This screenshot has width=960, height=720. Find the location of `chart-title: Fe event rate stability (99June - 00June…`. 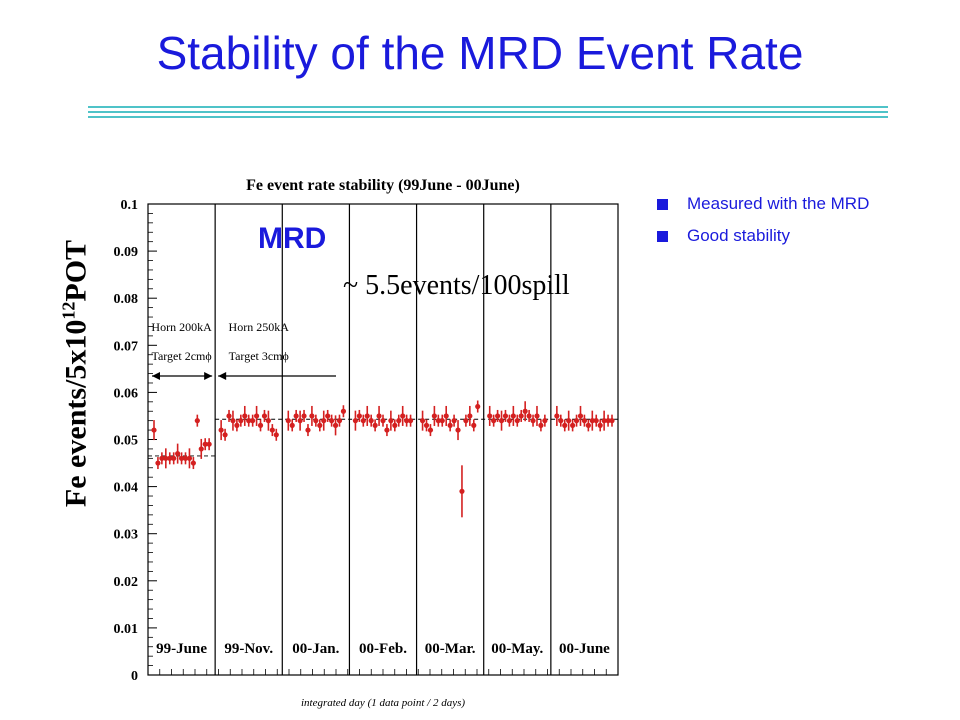

chart-title: Fe event rate stability (99June - 00June… is located at coordinates (383, 185).